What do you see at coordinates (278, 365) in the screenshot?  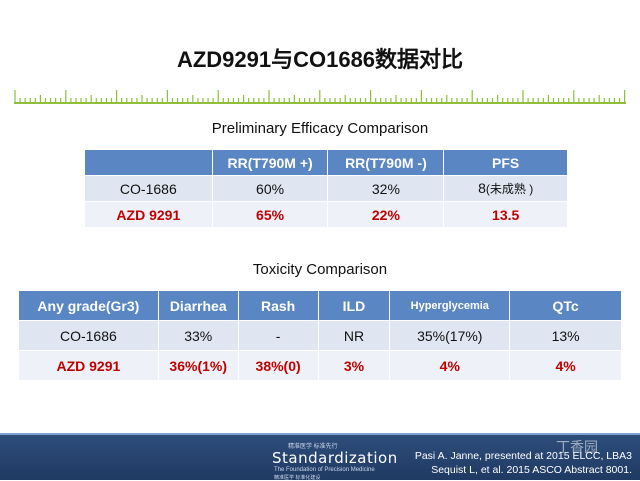 I see `table-cell: 38%(0)` at bounding box center [278, 365].